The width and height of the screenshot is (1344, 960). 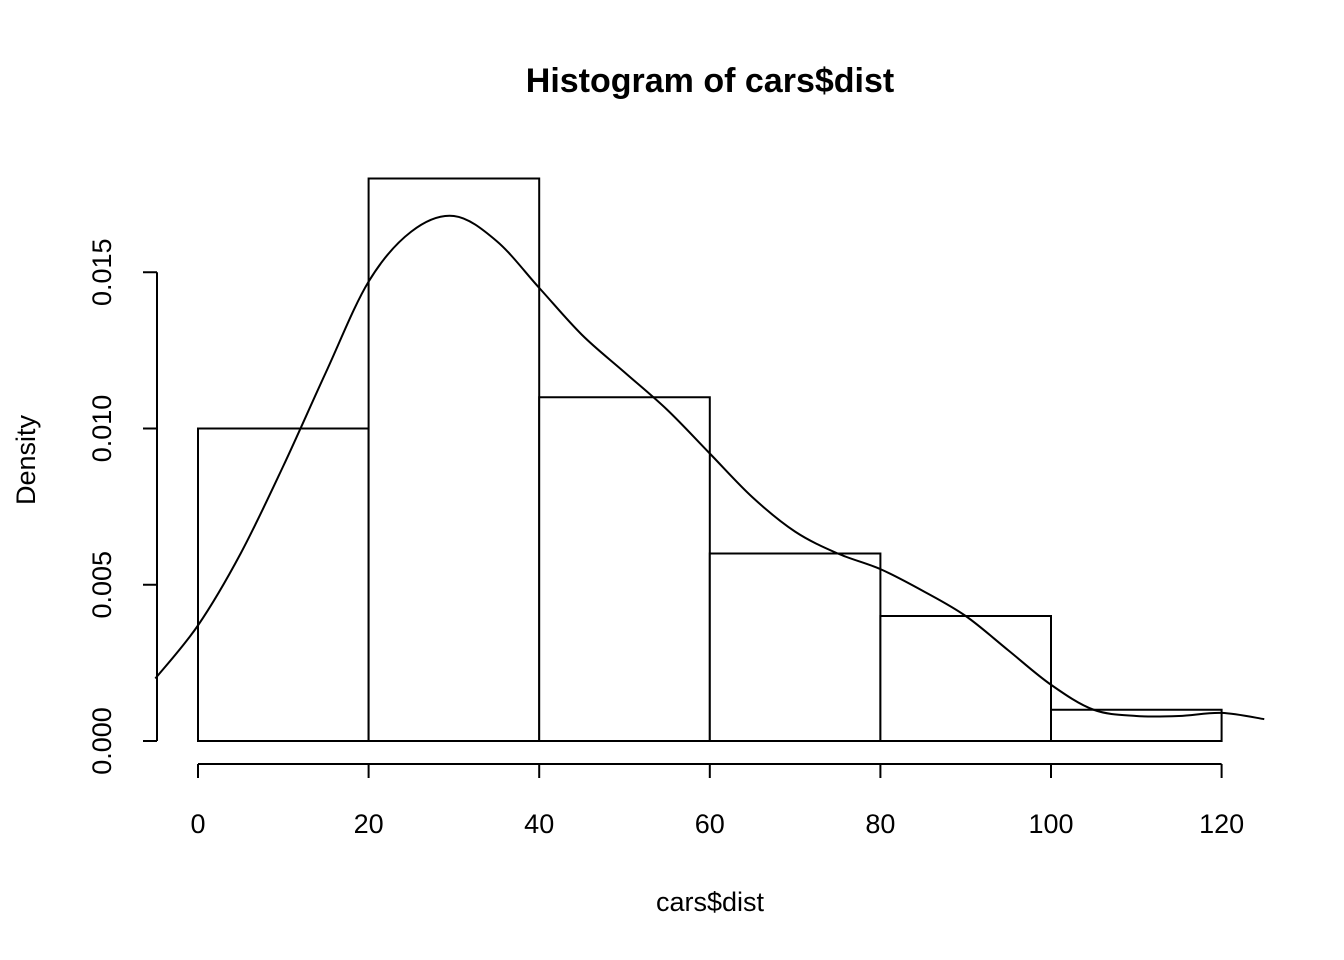 What do you see at coordinates (710, 81) in the screenshot?
I see `chart-title: Histogram of cars$dist` at bounding box center [710, 81].